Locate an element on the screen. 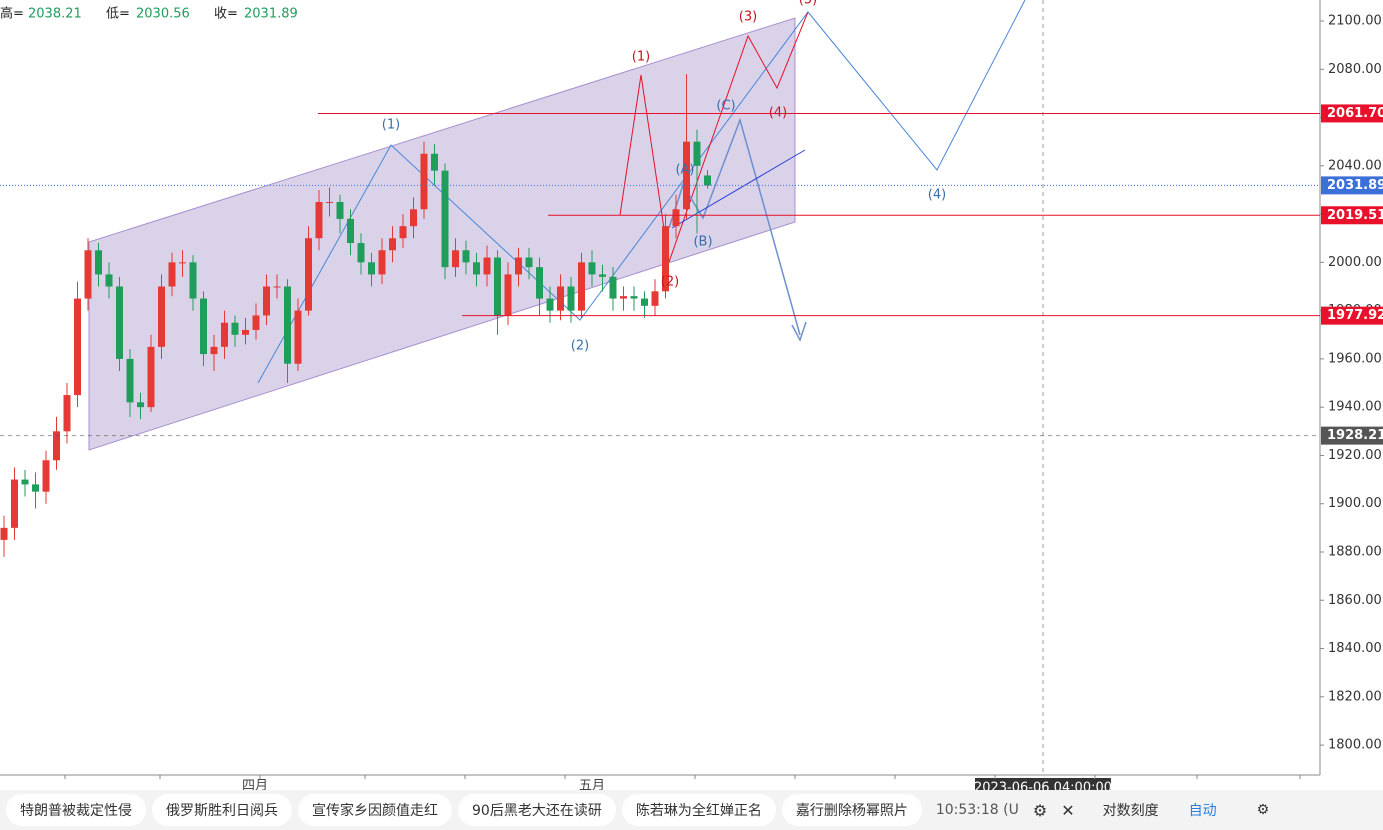 Image resolution: width=1383 pixels, height=830 pixels. news-chip: 90后黑老大还在读研 is located at coordinates (537, 810).